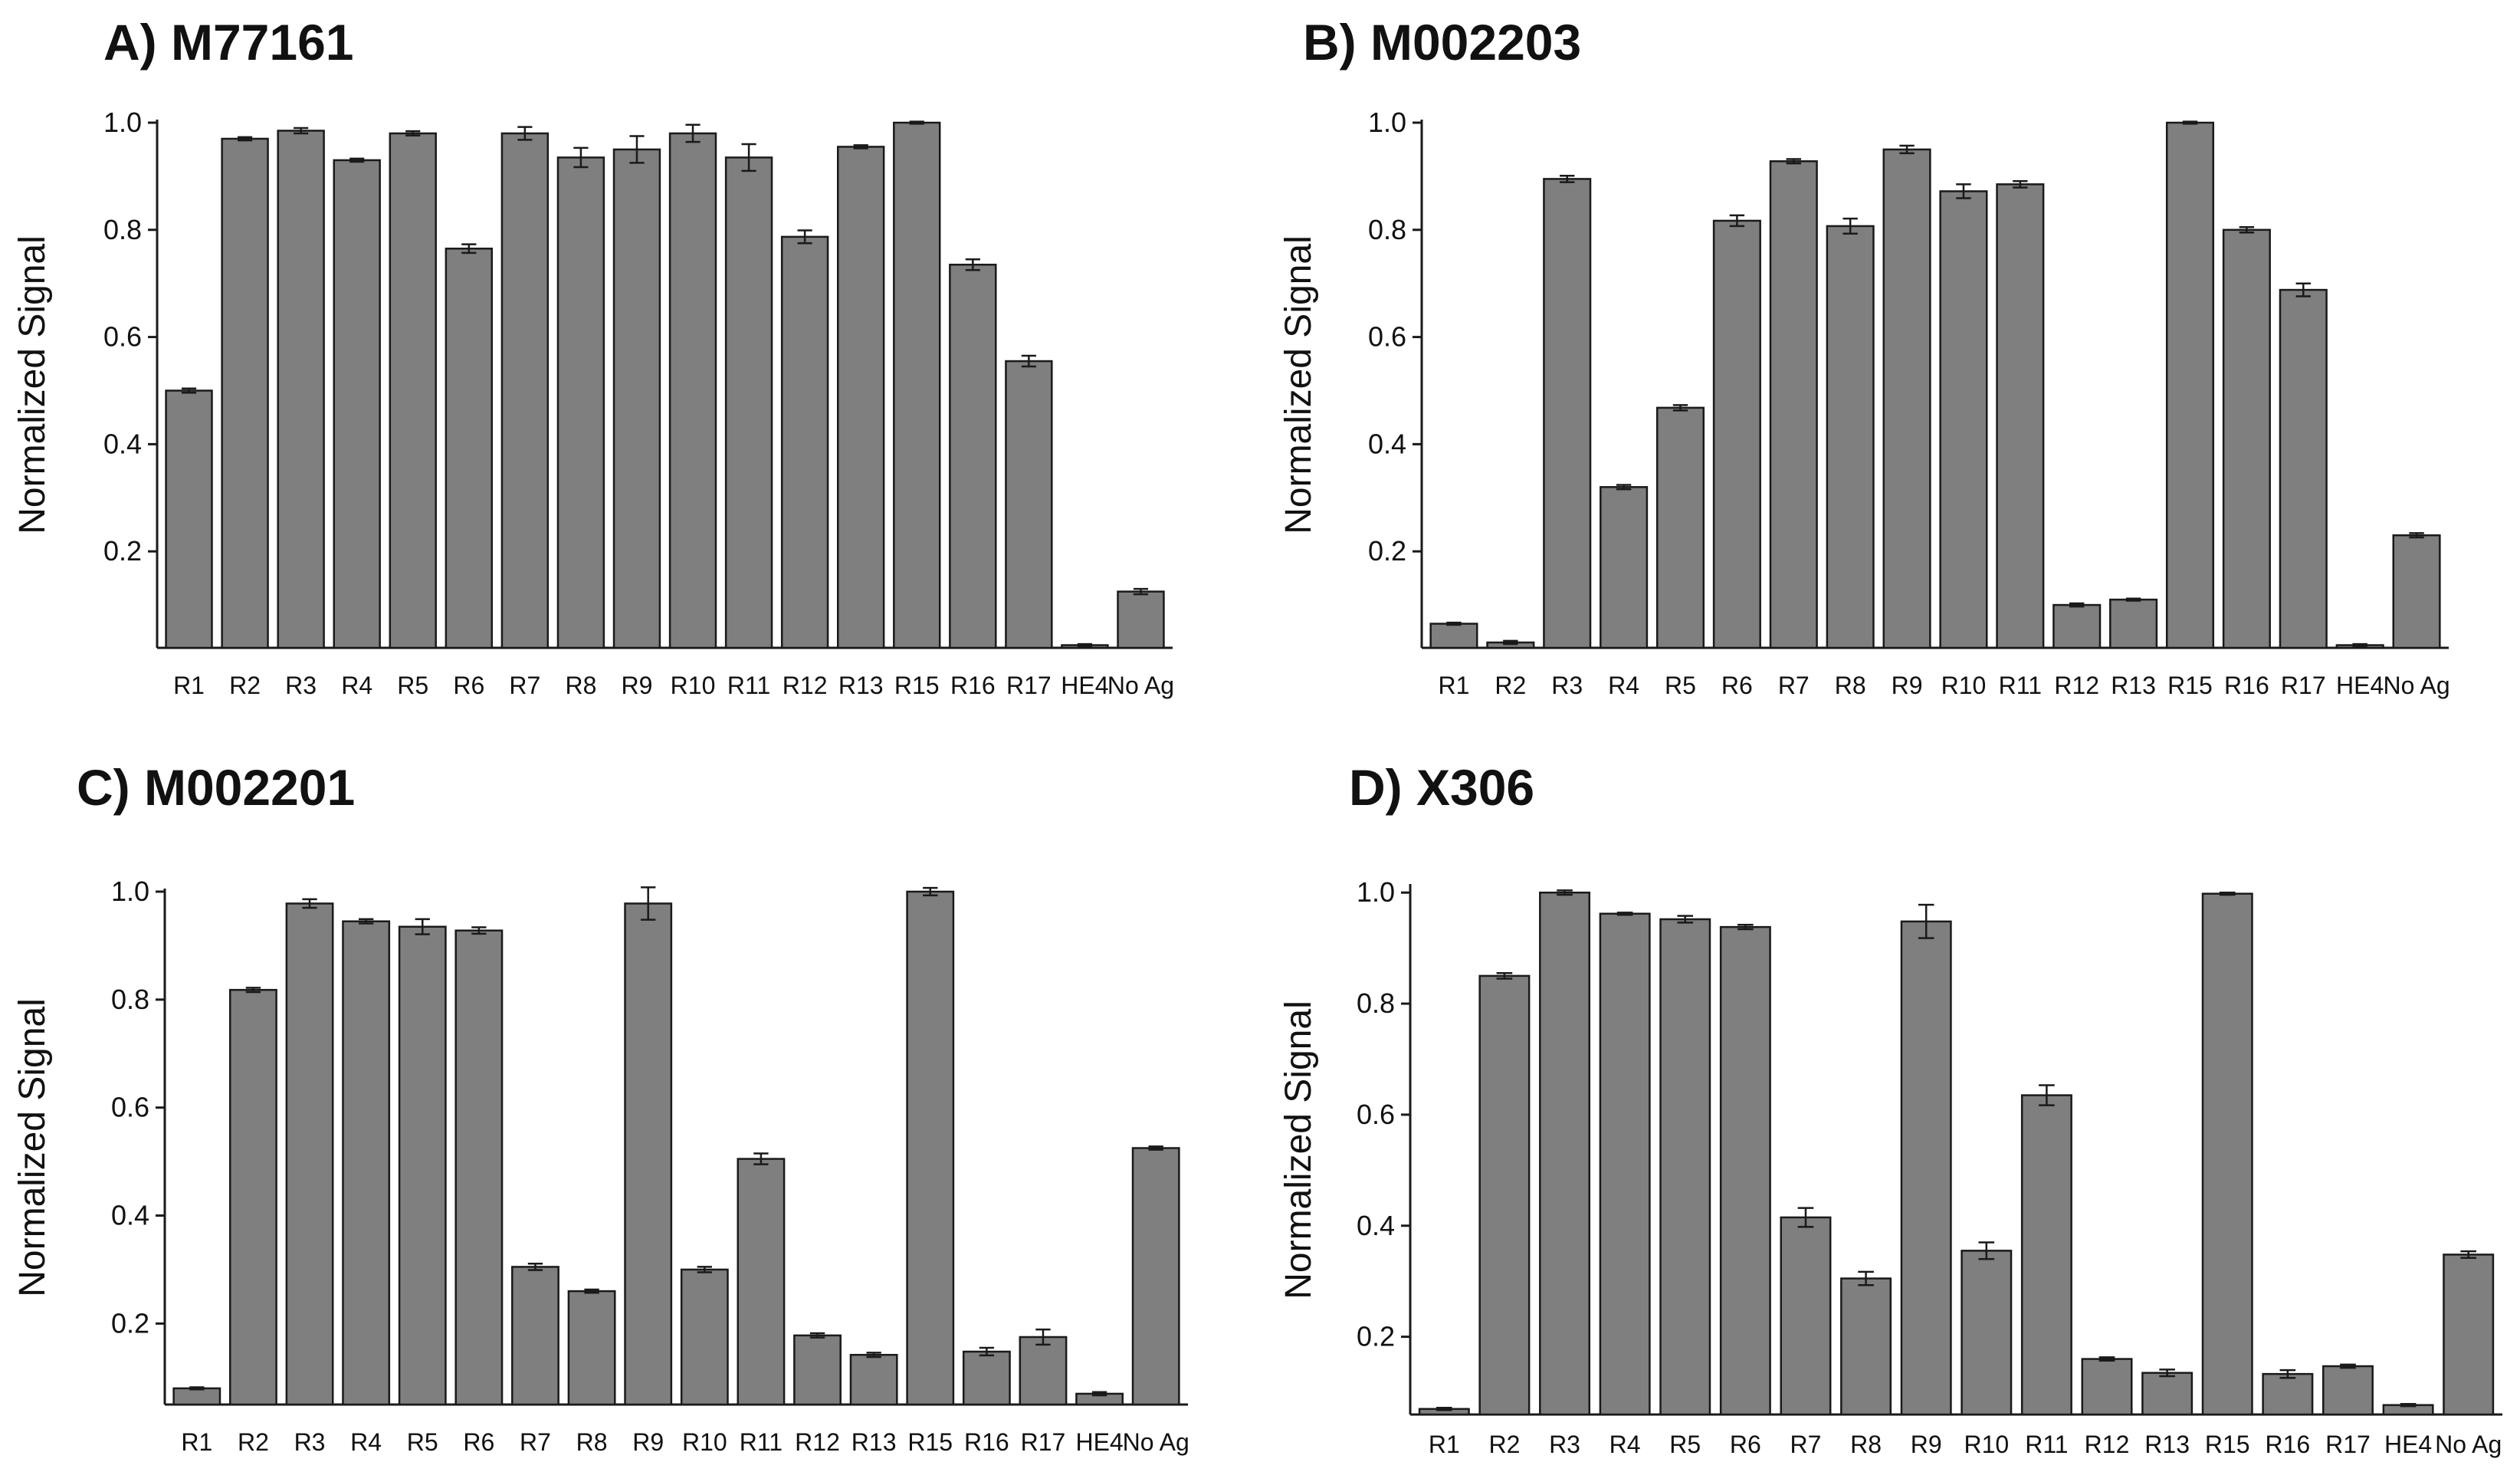 This screenshot has width=2520, height=1472. I want to click on x-tick-label: R15, so click(917, 686).